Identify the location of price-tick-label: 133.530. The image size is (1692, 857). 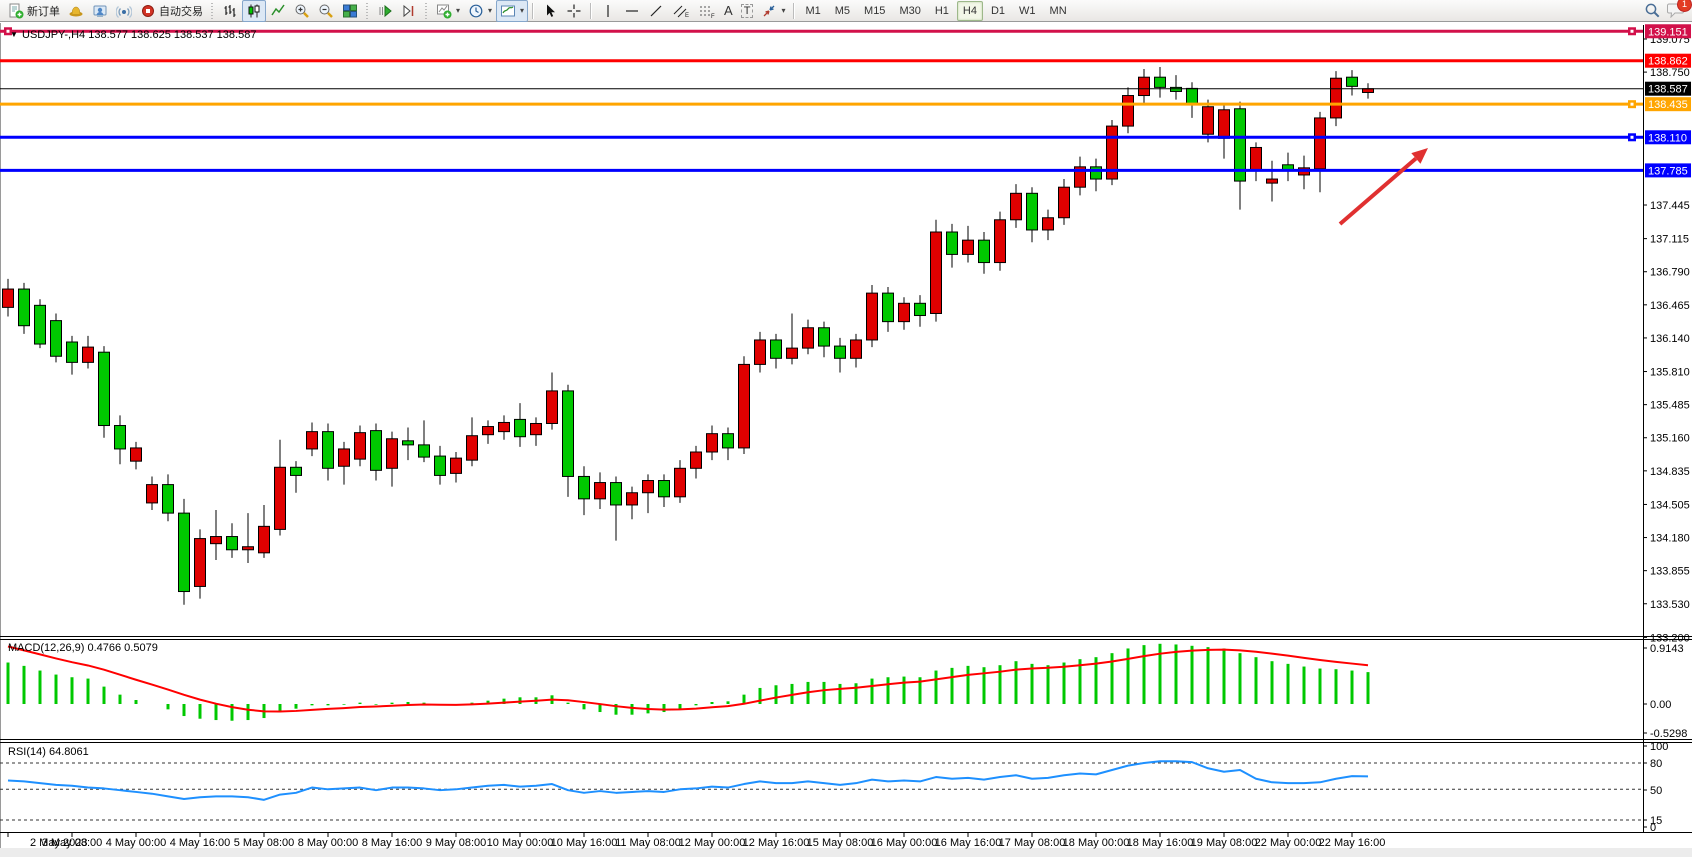
(1670, 605).